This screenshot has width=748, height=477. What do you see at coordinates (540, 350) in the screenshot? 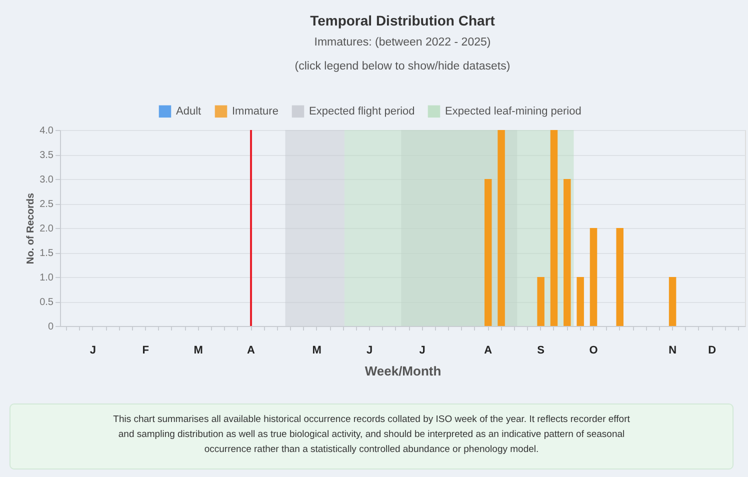
I see `x-tick-label: S` at bounding box center [540, 350].